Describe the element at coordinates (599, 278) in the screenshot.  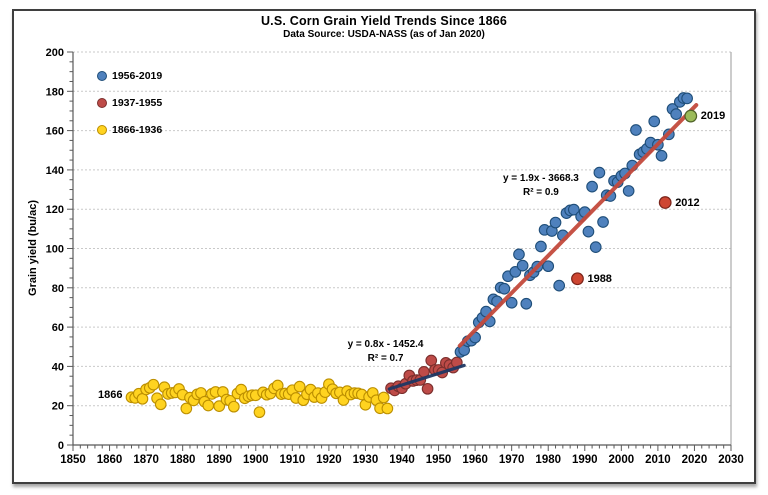
I see `label-1988: 1988` at that location.